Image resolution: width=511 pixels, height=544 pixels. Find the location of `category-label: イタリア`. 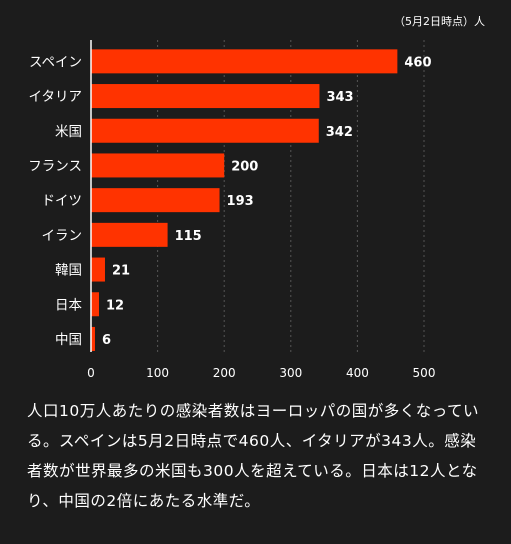

category-label: イタリア is located at coordinates (55, 97).